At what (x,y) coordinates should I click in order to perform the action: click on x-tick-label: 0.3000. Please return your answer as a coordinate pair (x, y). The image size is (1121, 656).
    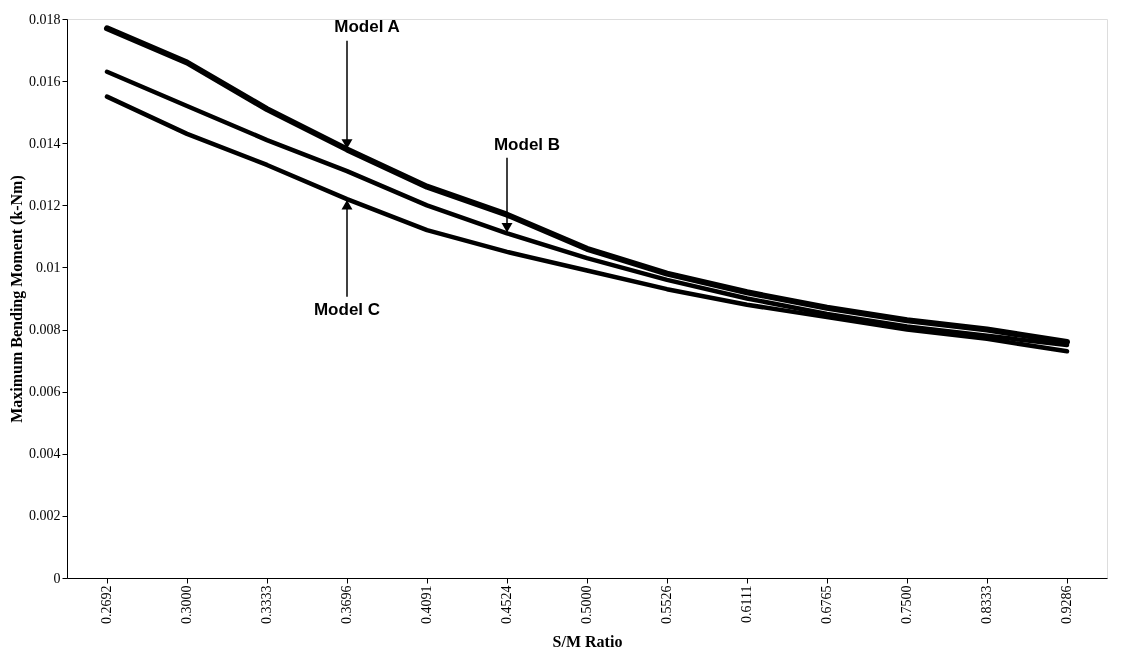
    Looking at the image, I should click on (186, 604).